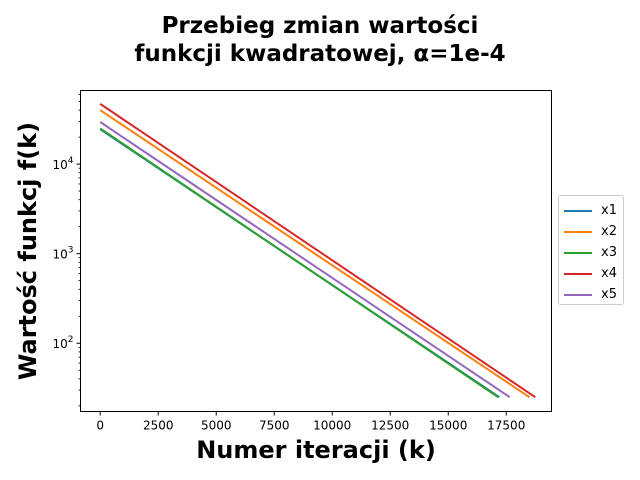 This screenshot has width=640, height=480. What do you see at coordinates (274, 426) in the screenshot?
I see `x-tick-label: 7500` at bounding box center [274, 426].